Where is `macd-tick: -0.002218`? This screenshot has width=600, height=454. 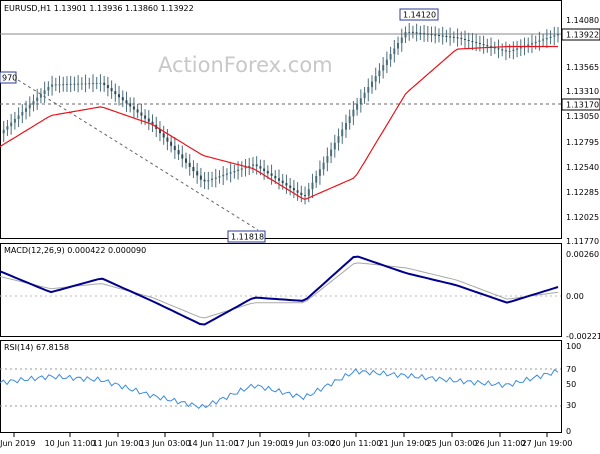 macd-tick: -0.002218 is located at coordinates (583, 336).